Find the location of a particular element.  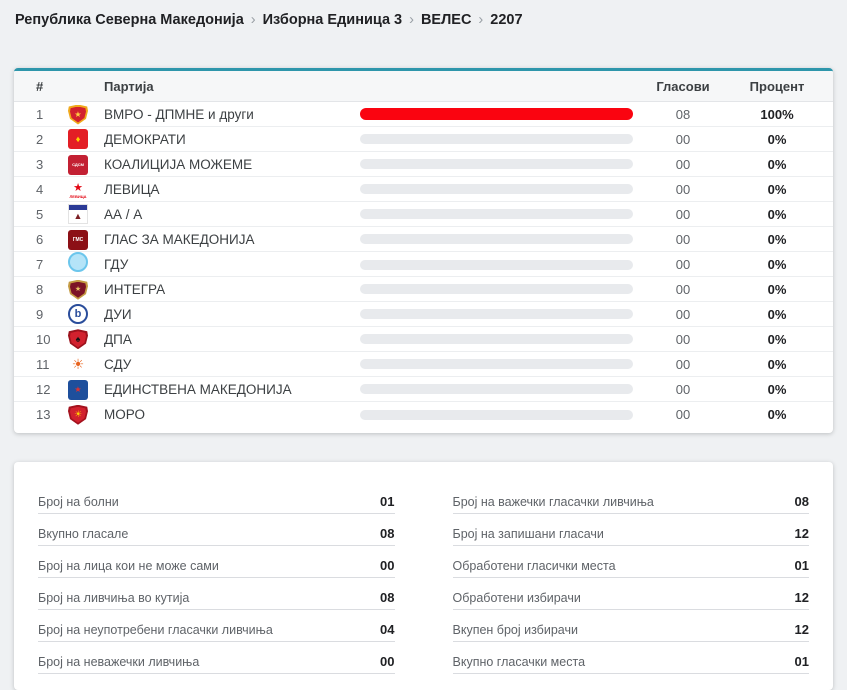

results-table-header: # Партија Гласови Процент is located at coordinates (423, 86).